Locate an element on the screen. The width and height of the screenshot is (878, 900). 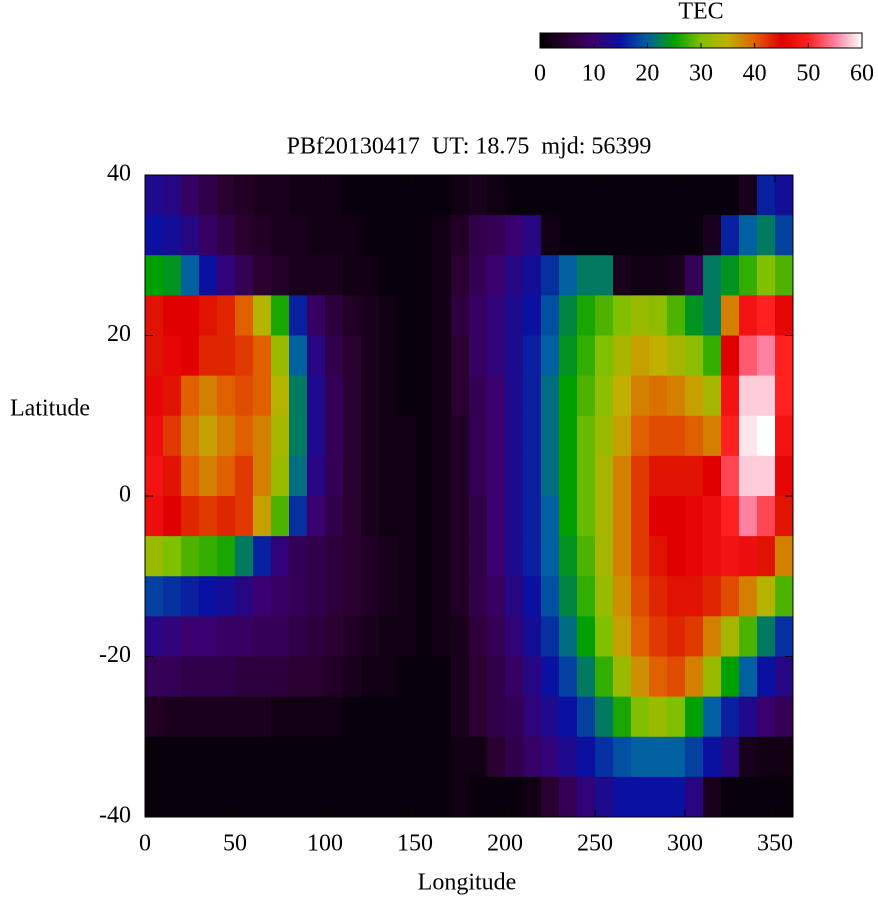
colorbar-tick-label: 30 is located at coordinates (701, 74).